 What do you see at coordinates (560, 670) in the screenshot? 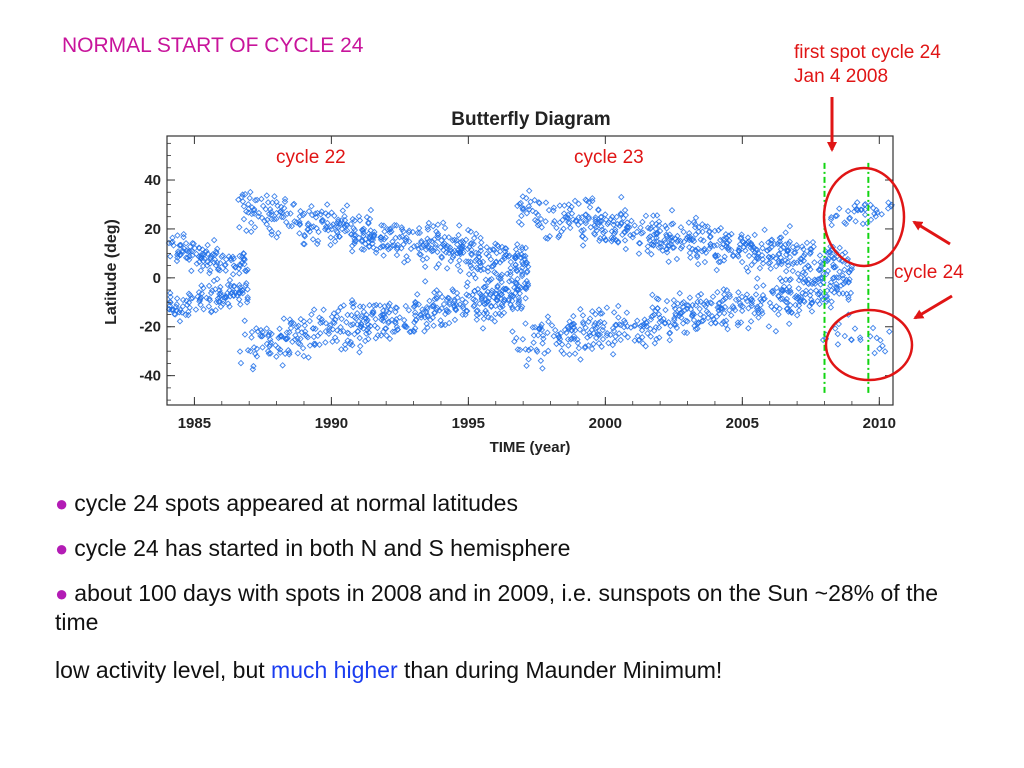
I see `summary-text-end: than during Maunder Minimum!` at bounding box center [560, 670].